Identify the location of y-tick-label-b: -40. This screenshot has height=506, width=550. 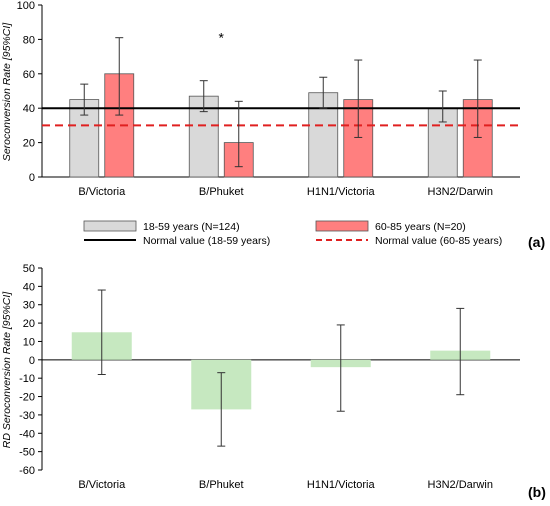
(27, 434).